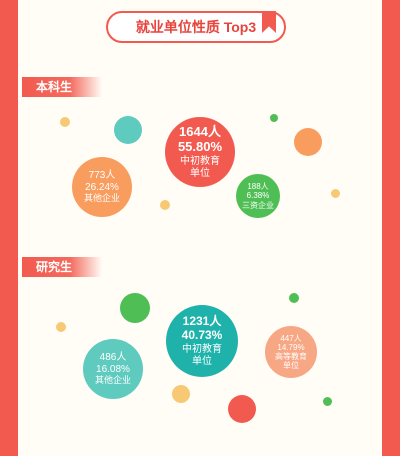  Describe the element at coordinates (202, 350) in the screenshot. I see `graduate-top1-type: 中初教育` at that location.